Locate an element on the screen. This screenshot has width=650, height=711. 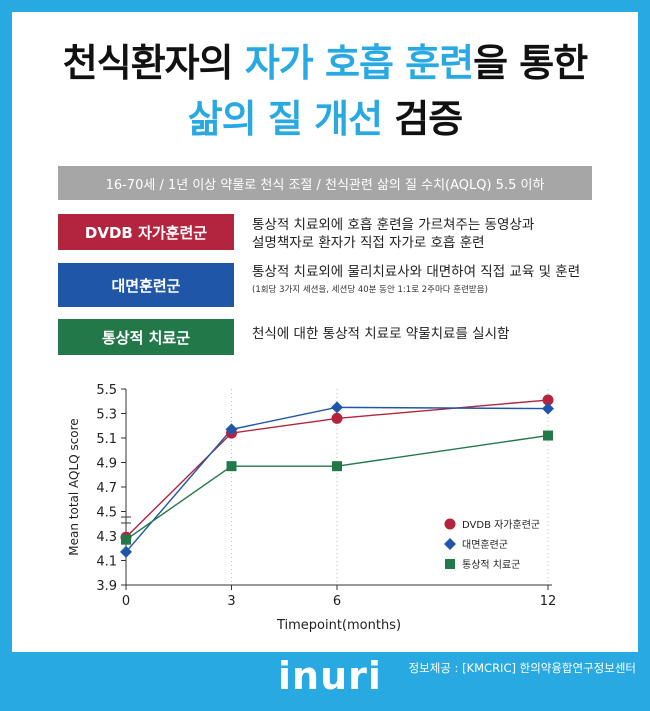
group-desc-dvdb-line2: 설명책자로 환자가 직접 자가로 호흡 훈련 is located at coordinates (368, 243).